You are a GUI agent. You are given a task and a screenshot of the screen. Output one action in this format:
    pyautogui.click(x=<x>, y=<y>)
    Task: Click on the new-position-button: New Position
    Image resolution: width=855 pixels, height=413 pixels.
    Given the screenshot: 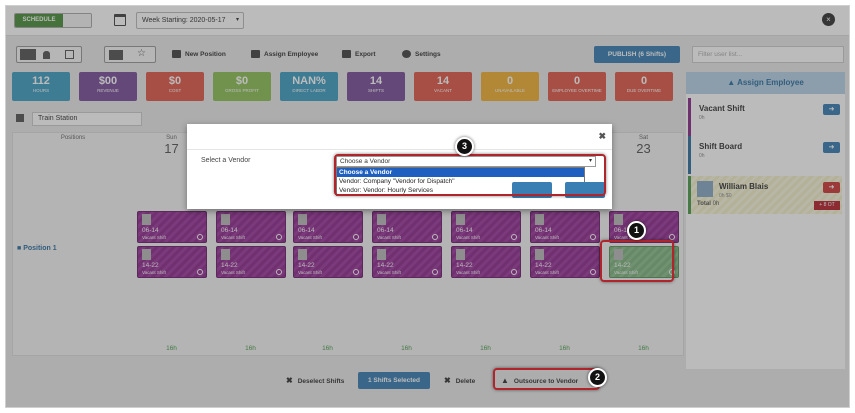 What is the action you would take?
    pyautogui.click(x=199, y=54)
    